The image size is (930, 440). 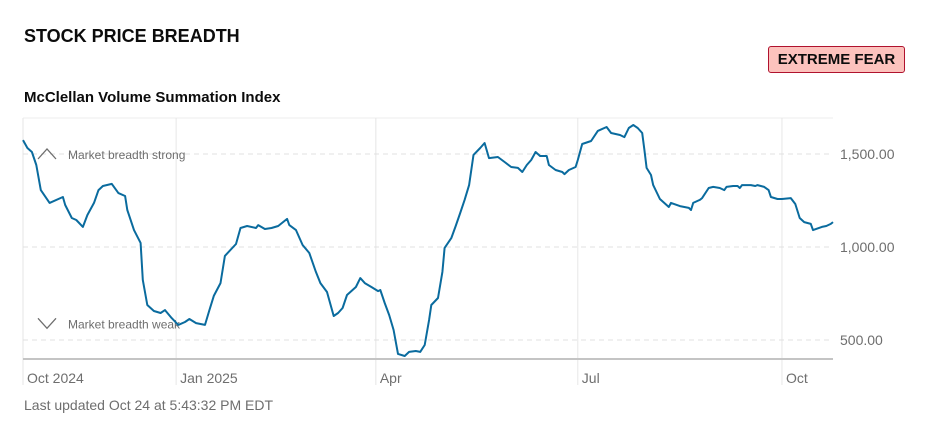 What do you see at coordinates (391, 378) in the screenshot?
I see `x-tick-label: Apr` at bounding box center [391, 378].